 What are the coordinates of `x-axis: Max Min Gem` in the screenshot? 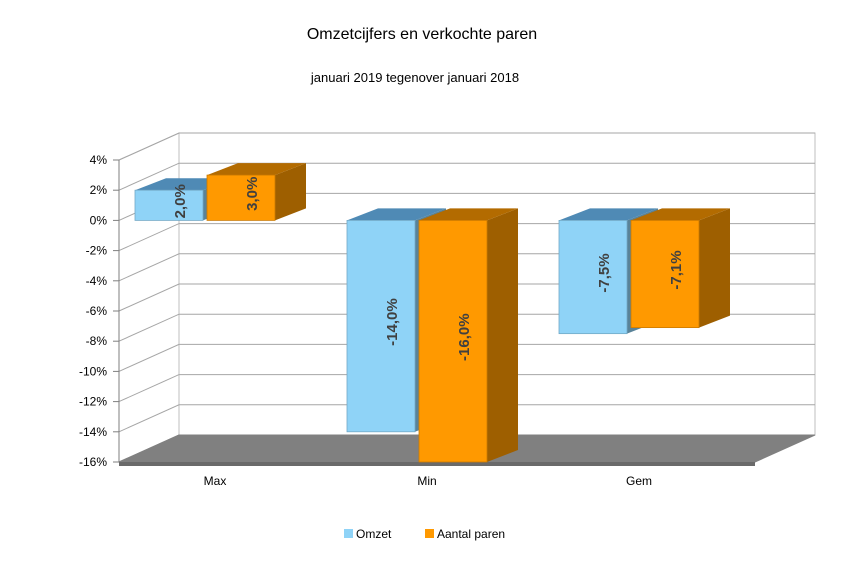 It's located at (428, 481).